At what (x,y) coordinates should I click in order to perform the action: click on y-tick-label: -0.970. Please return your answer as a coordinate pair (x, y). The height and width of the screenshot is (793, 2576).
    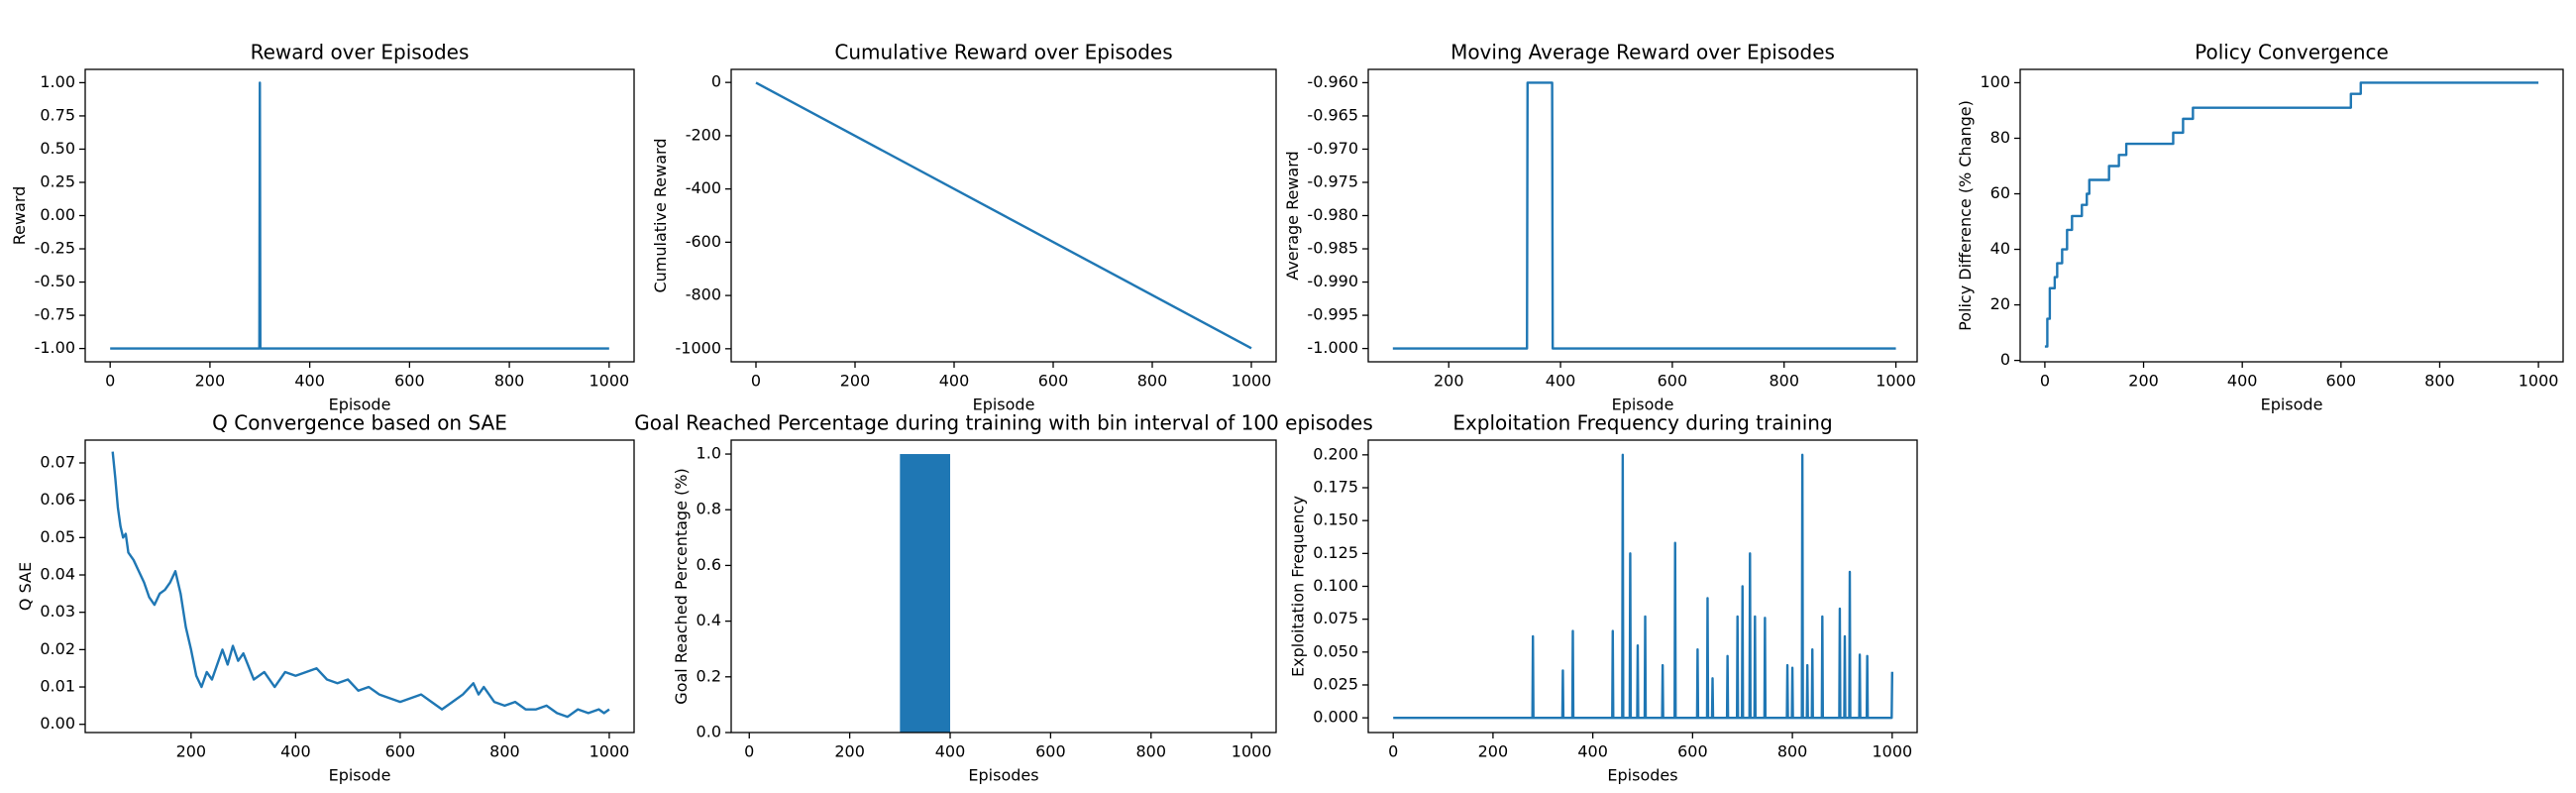
    Looking at the image, I should click on (1333, 148).